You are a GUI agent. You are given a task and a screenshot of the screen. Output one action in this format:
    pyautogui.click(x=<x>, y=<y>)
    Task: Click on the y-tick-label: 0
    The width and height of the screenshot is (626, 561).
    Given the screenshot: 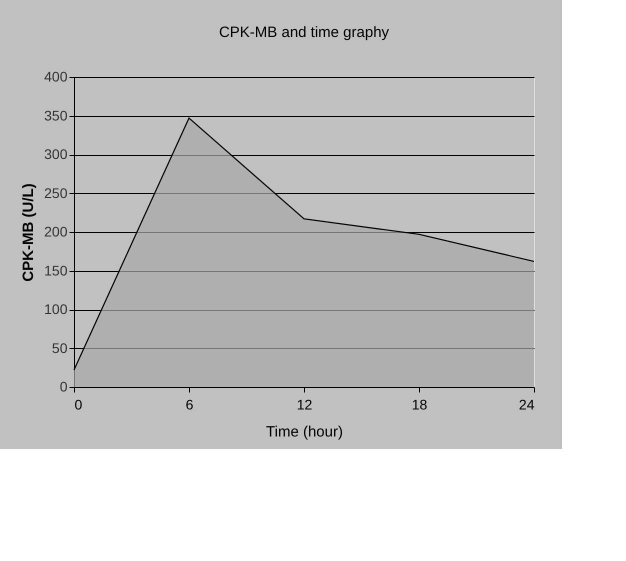 What is the action you would take?
    pyautogui.click(x=64, y=386)
    